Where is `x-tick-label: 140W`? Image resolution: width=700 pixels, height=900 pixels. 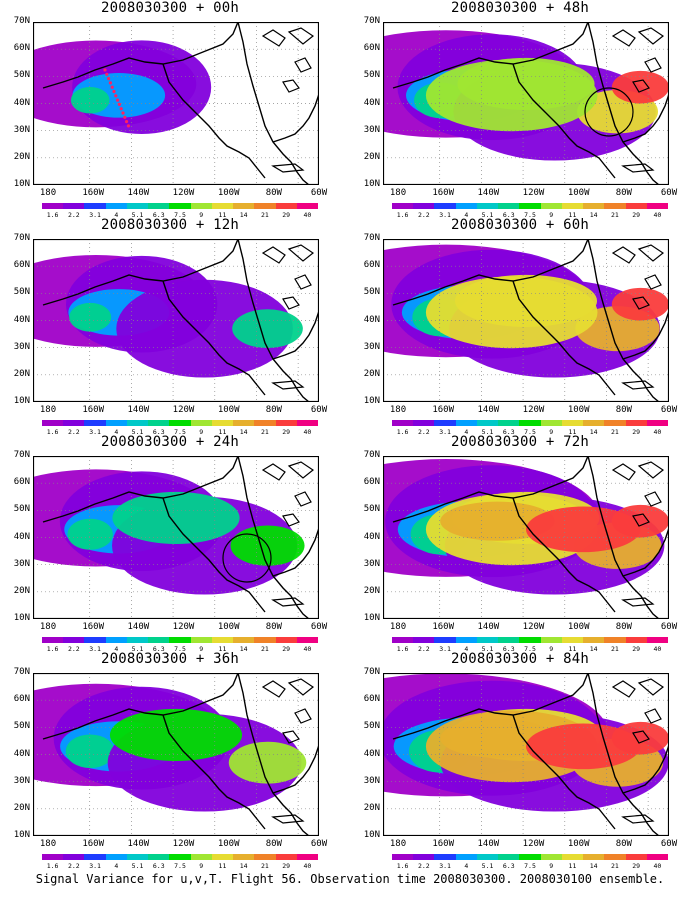
x-tick-label: 140W is located at coordinates (138, 410).